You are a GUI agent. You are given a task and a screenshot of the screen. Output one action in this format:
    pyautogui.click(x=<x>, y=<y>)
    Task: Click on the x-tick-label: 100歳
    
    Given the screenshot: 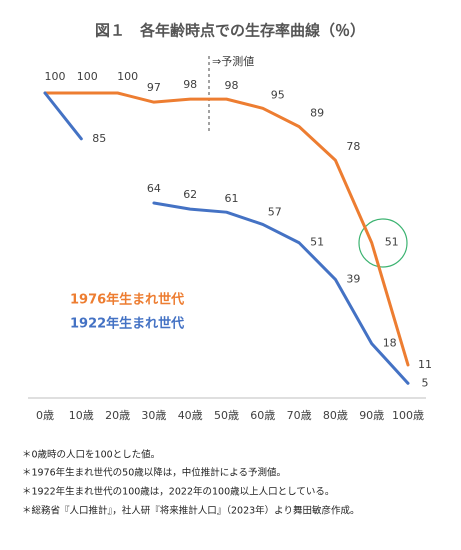 What is the action you would take?
    pyautogui.click(x=408, y=415)
    